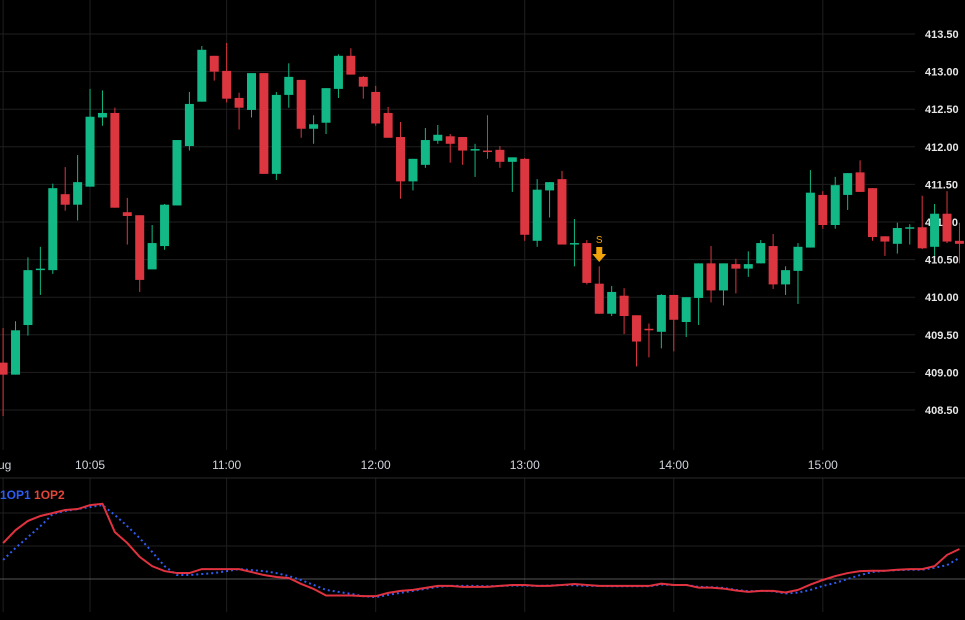  Describe the element at coordinates (942, 35) in the screenshot. I see `price-tick-label: 413.50` at that location.